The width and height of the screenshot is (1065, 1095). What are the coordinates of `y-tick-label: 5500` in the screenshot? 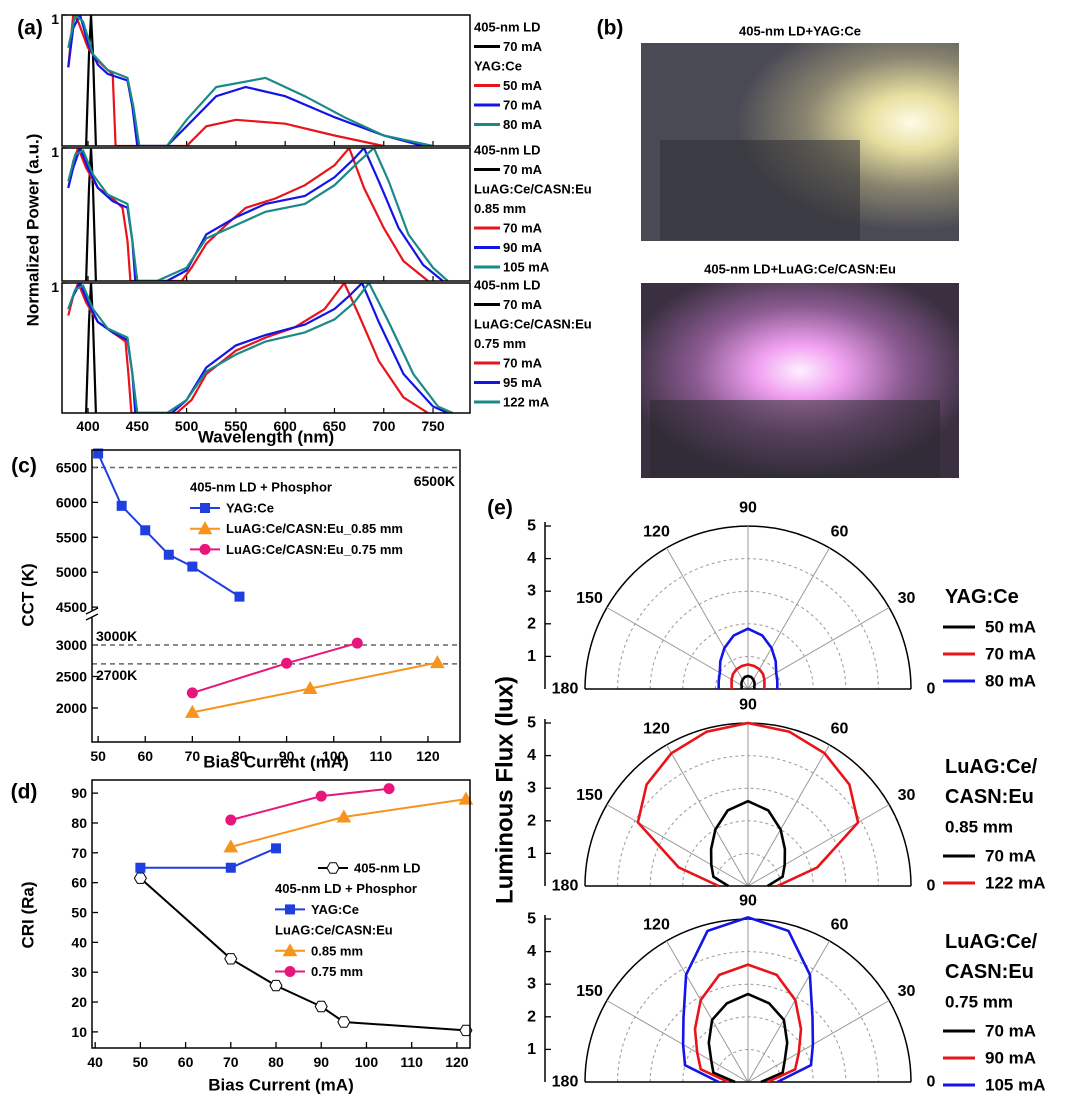 It's located at (71, 537).